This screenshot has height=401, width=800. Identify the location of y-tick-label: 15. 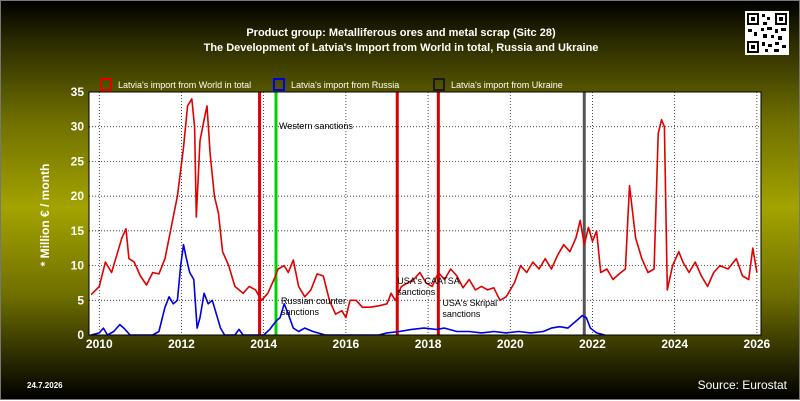
(78, 231).